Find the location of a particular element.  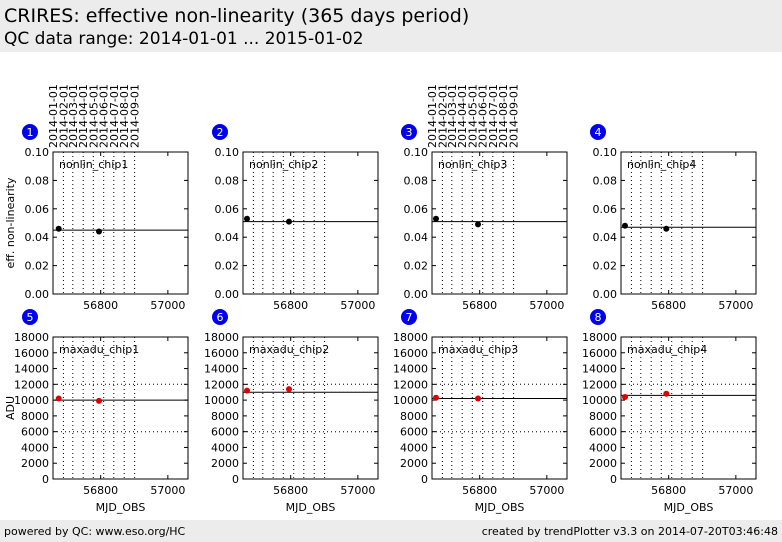

panel-number: 2 is located at coordinates (220, 132).